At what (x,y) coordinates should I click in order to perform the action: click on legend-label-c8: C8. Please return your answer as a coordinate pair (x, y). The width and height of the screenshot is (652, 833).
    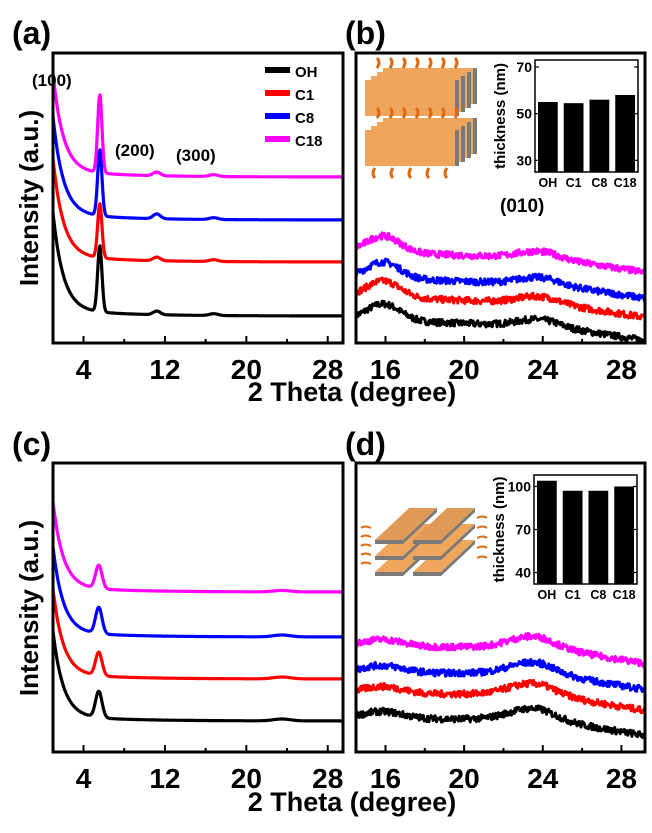
    Looking at the image, I should click on (304, 118).